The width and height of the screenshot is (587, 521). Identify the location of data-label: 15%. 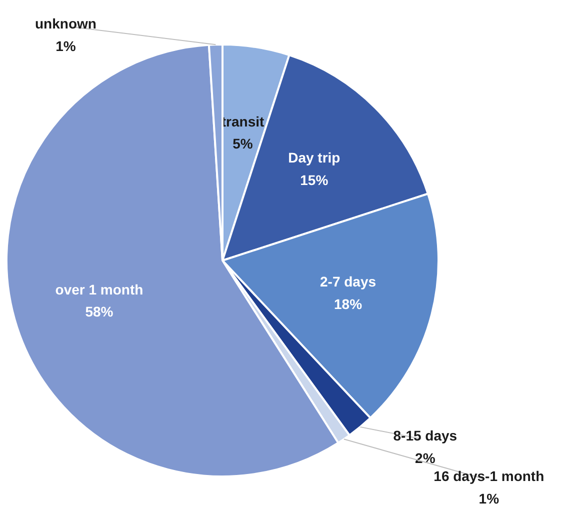
(314, 180).